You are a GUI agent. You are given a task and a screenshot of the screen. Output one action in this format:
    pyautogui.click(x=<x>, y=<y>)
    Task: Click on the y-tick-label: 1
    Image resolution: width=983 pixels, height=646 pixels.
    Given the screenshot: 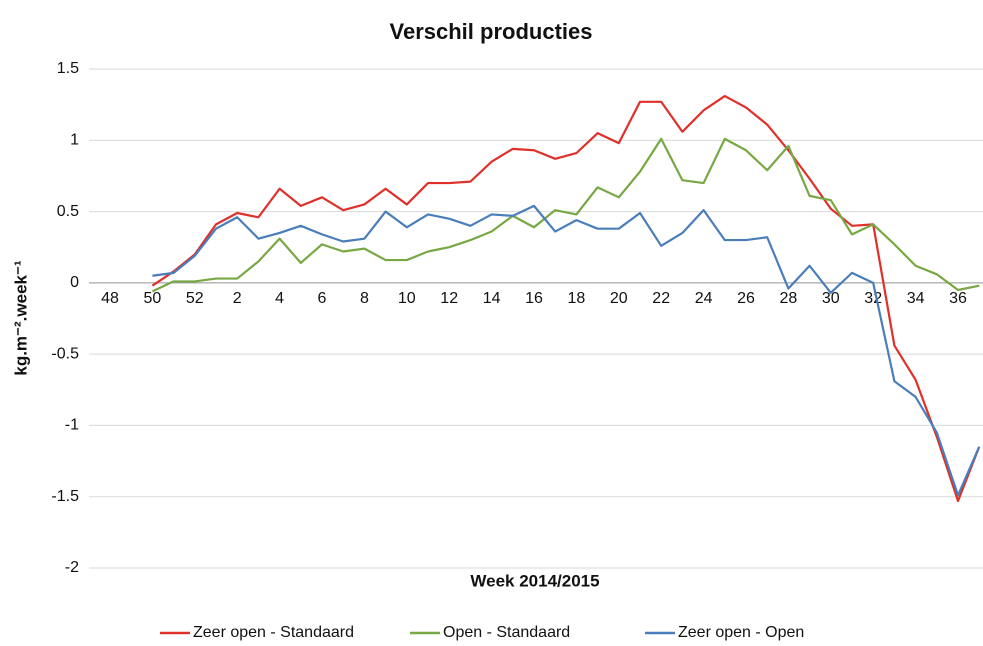 What is the action you would take?
    pyautogui.click(x=74, y=140)
    